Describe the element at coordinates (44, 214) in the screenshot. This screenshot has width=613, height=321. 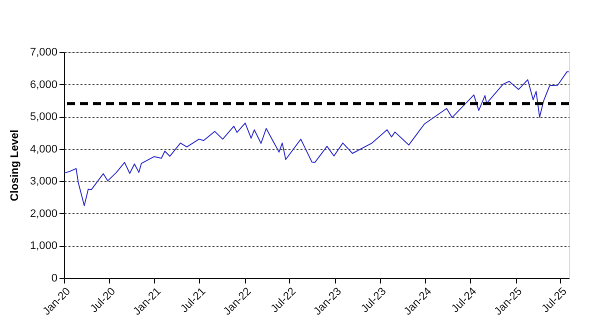
I see `y-tick-label: 2,000` at that location.